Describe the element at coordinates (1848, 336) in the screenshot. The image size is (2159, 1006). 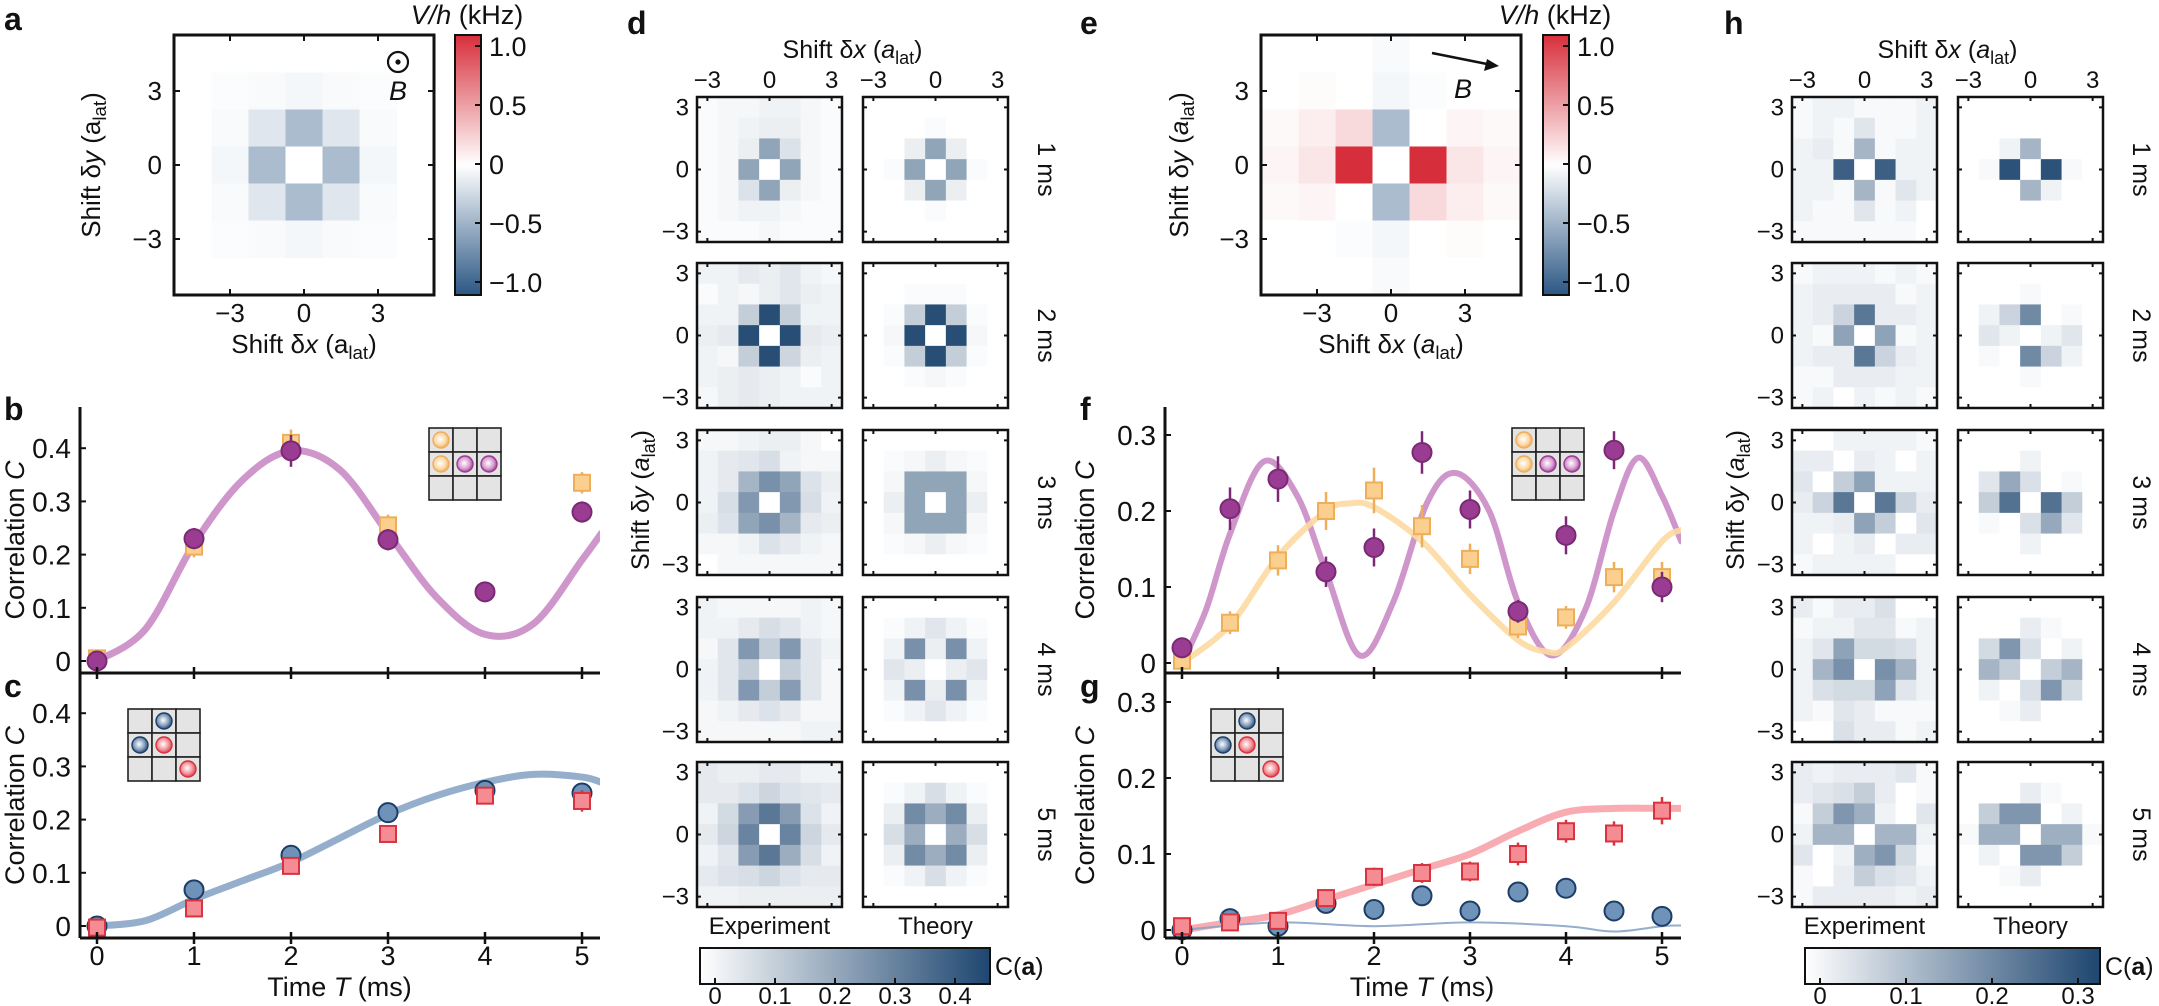
I see `heatmap-experiment: 30−3` at that location.